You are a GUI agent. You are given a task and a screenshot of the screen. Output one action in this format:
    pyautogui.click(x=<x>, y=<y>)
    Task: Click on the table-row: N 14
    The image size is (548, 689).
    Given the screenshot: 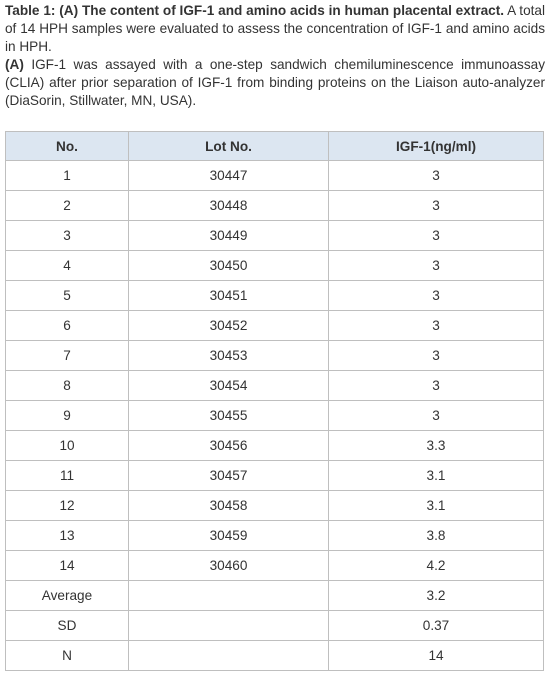 What is the action you would take?
    pyautogui.click(x=274, y=655)
    